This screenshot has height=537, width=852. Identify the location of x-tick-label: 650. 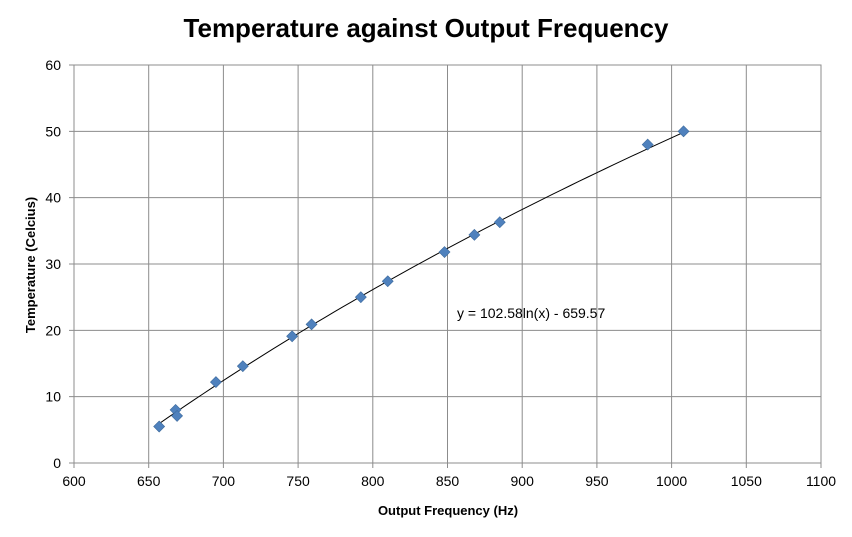
(149, 481).